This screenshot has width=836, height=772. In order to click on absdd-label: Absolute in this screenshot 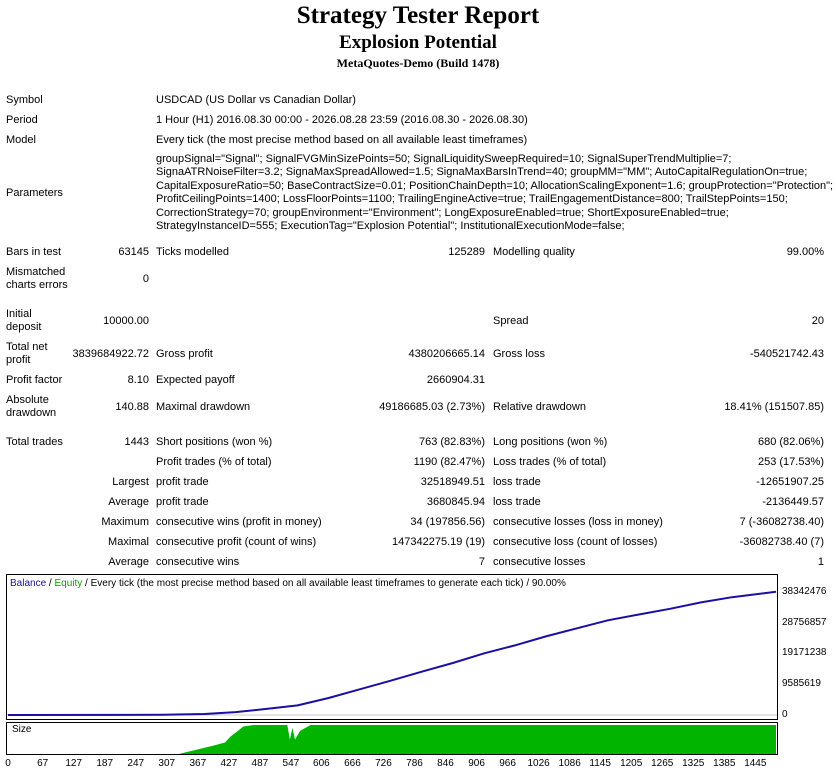, I will do `click(27, 400)`.